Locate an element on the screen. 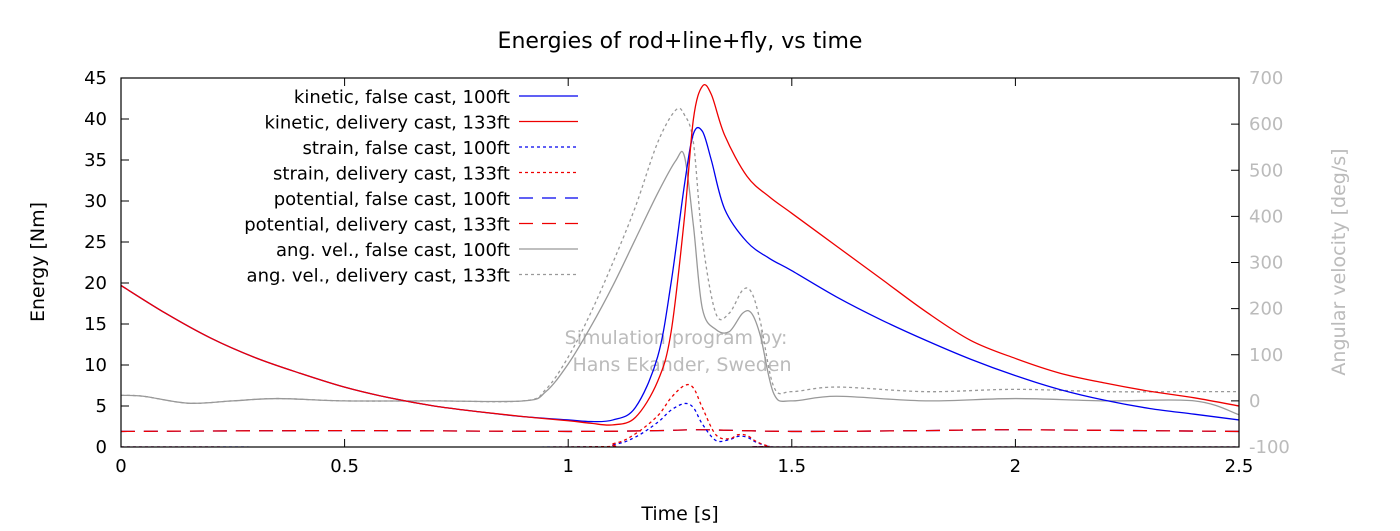  y-tick-label: 45 is located at coordinates (95, 78).